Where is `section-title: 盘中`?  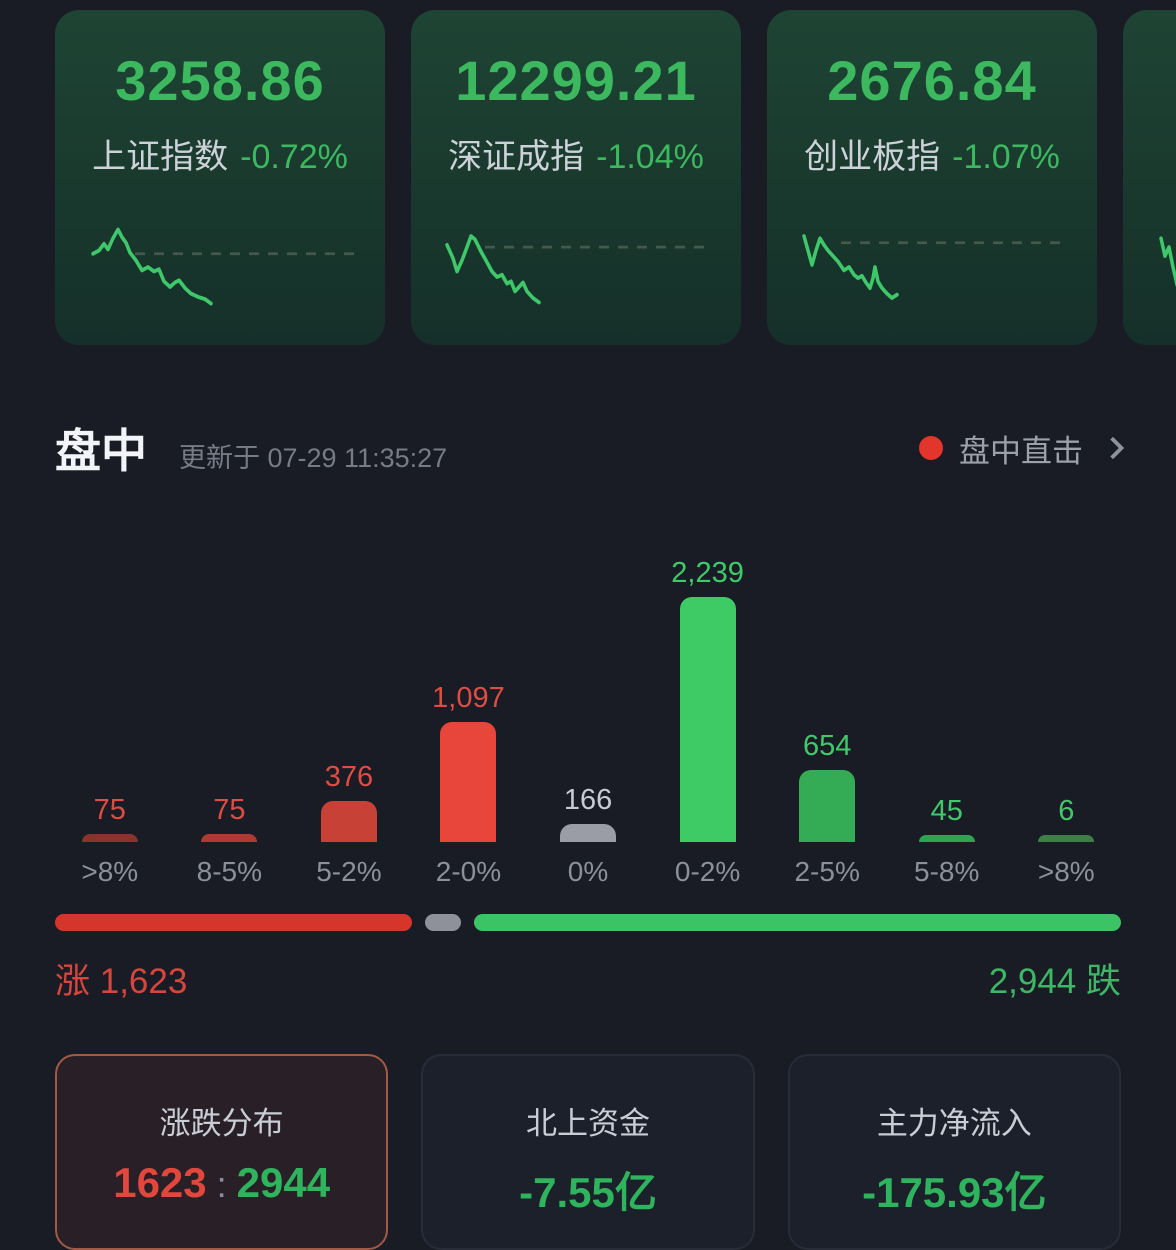
section-title: 盘中 is located at coordinates (101, 451).